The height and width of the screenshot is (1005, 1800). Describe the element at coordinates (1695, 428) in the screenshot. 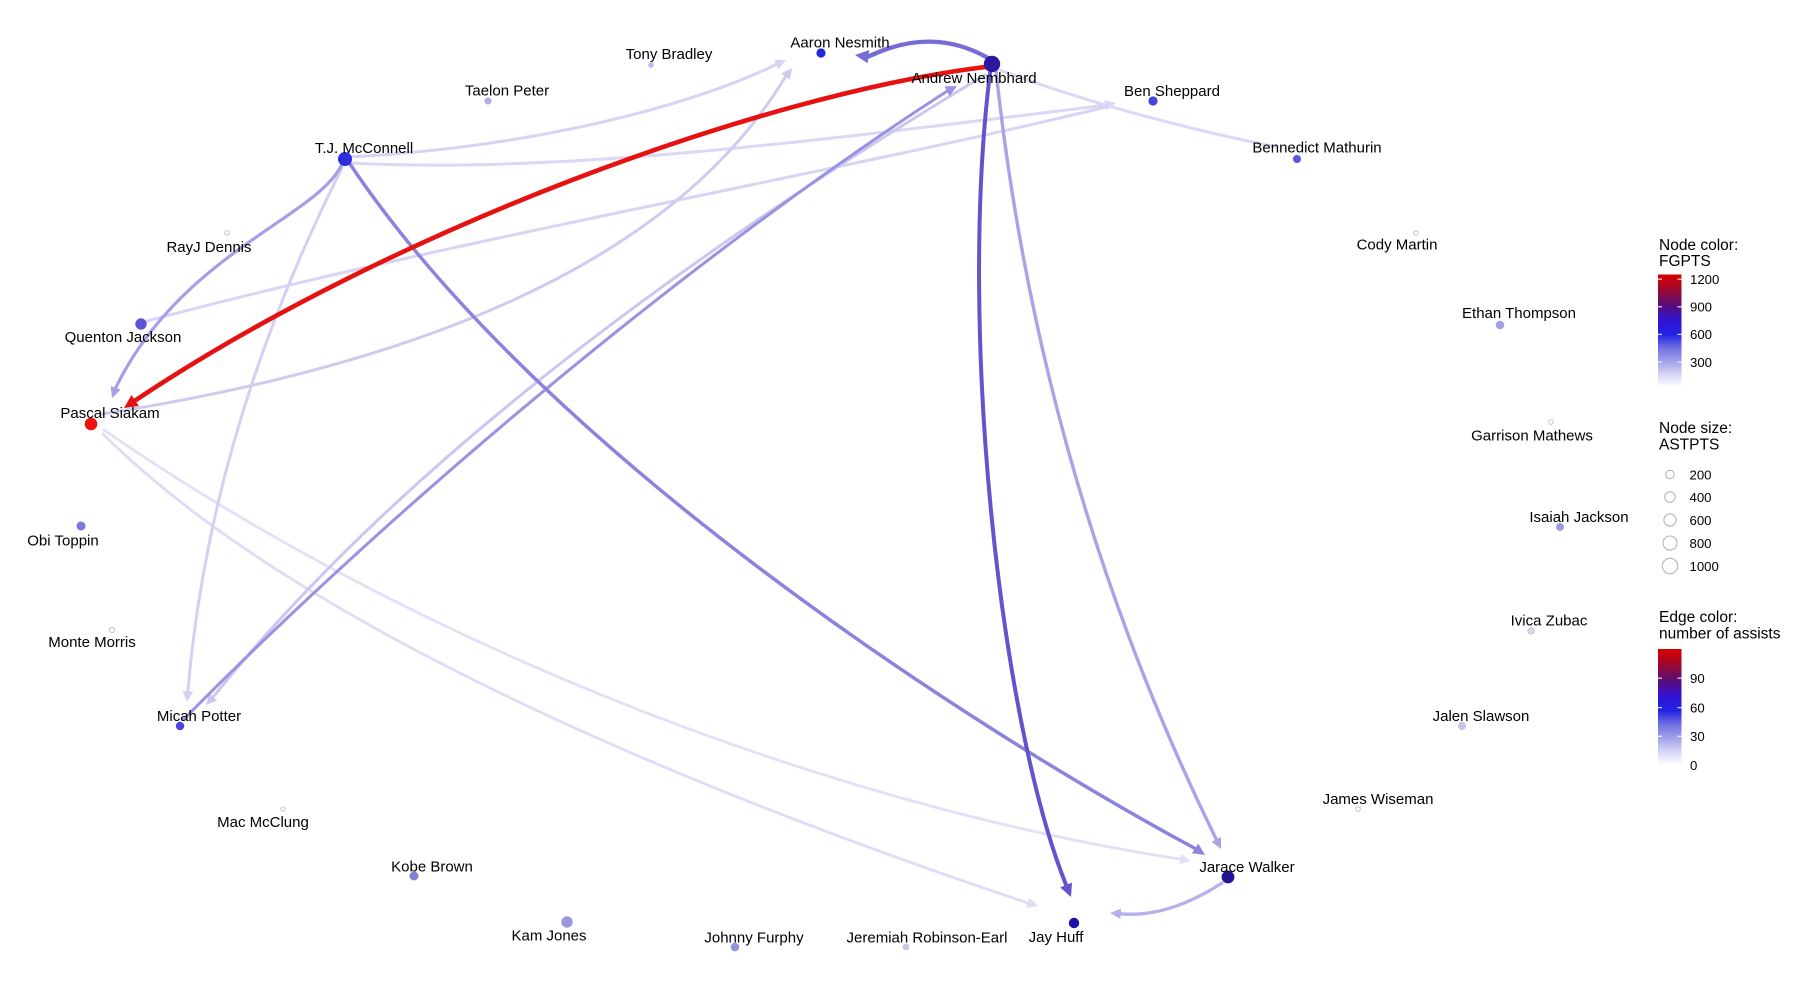

I see `svg-text: Node size:` at that location.